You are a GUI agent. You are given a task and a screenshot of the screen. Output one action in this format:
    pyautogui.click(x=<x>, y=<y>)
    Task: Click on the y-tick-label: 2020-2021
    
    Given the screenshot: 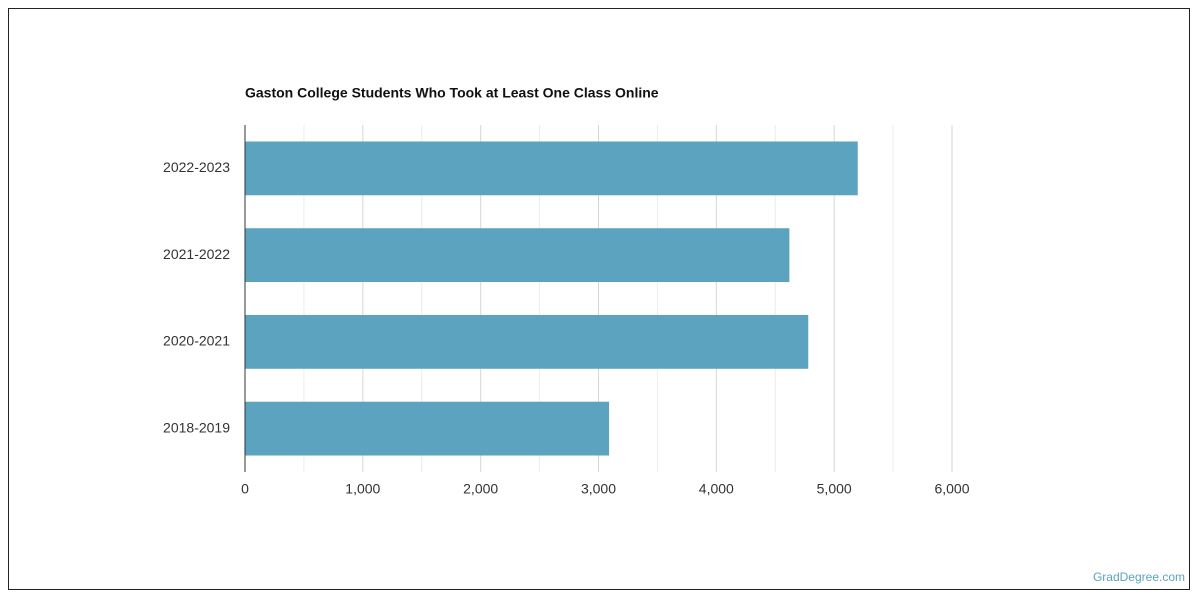 What is the action you would take?
    pyautogui.click(x=196, y=341)
    